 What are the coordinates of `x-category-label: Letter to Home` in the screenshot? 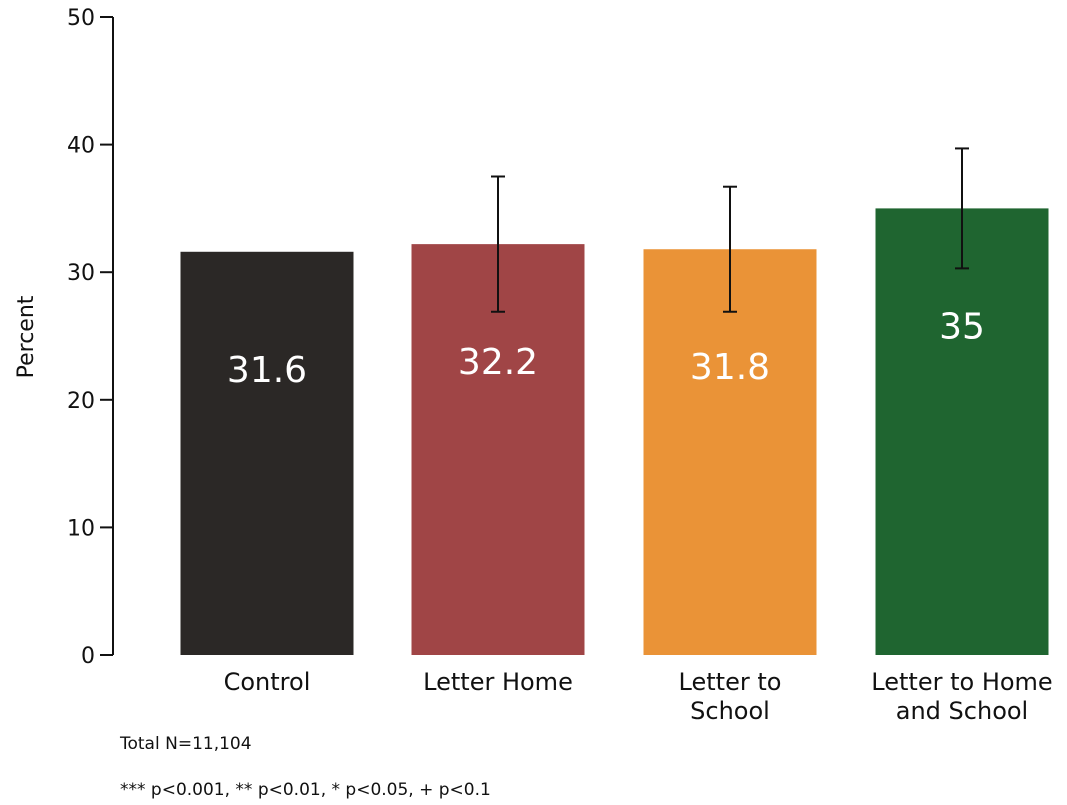 It's located at (961, 682).